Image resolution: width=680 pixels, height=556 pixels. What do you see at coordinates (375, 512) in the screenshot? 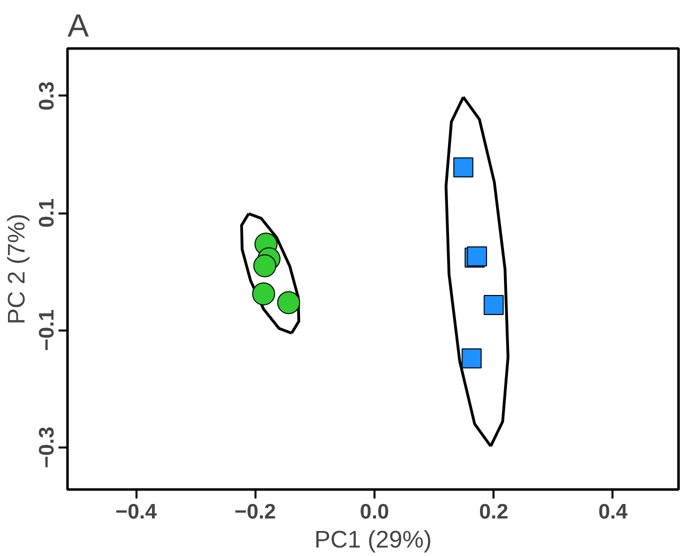
I see `x-tick-label: 0.0` at bounding box center [375, 512].